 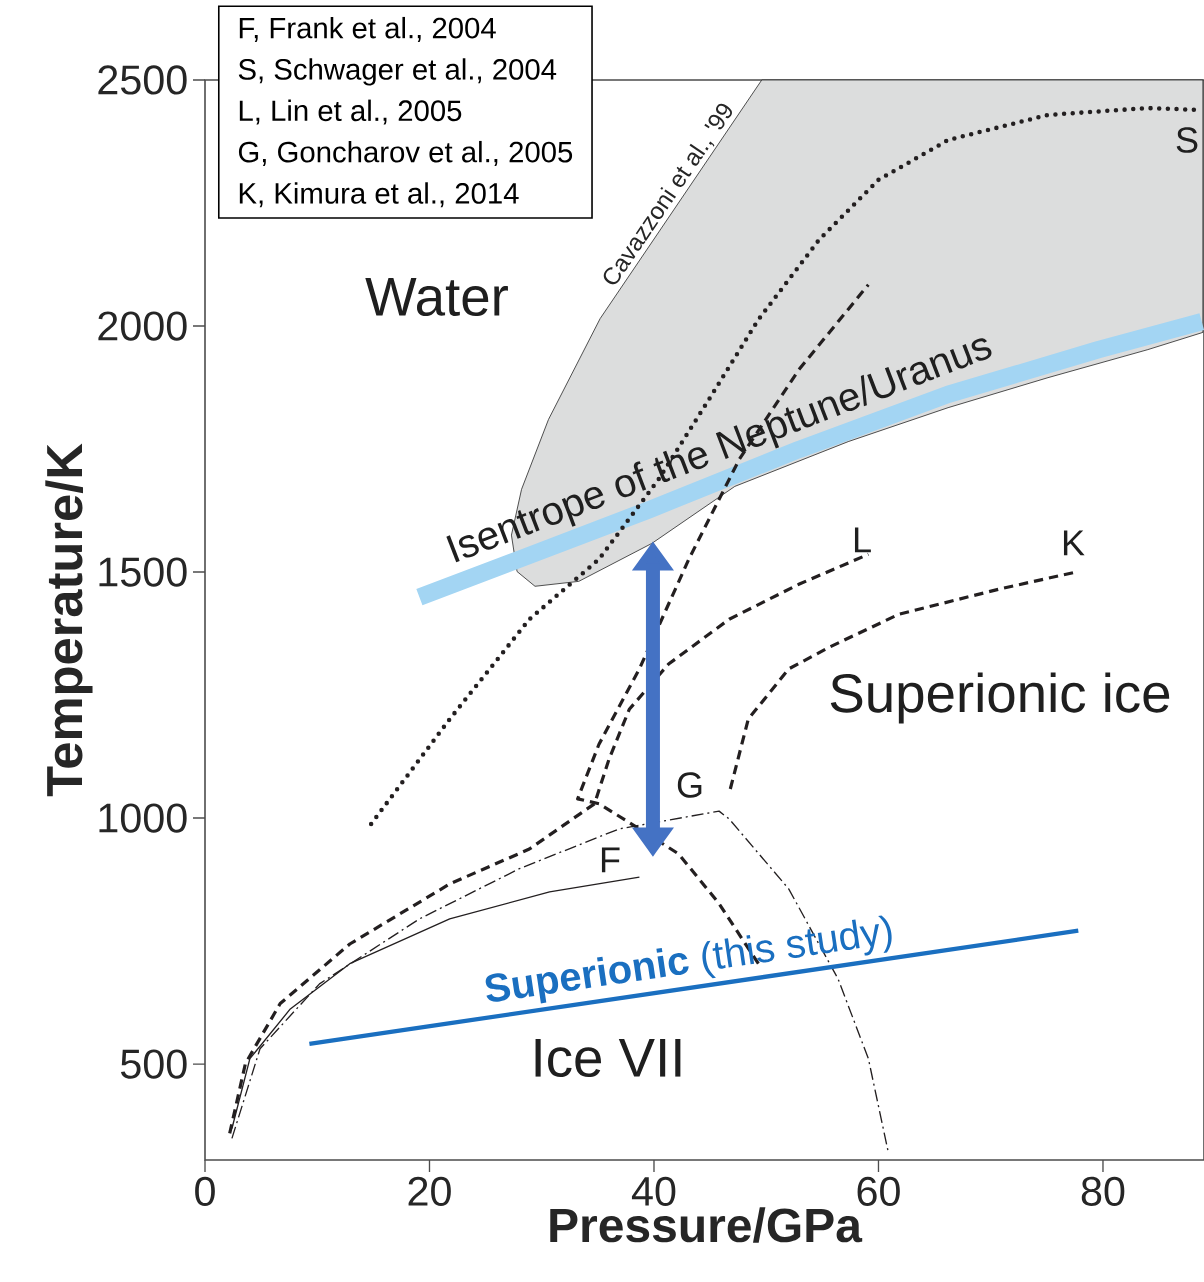 I want to click on annotation: L, Lin et al., 2005, so click(x=350, y=112).